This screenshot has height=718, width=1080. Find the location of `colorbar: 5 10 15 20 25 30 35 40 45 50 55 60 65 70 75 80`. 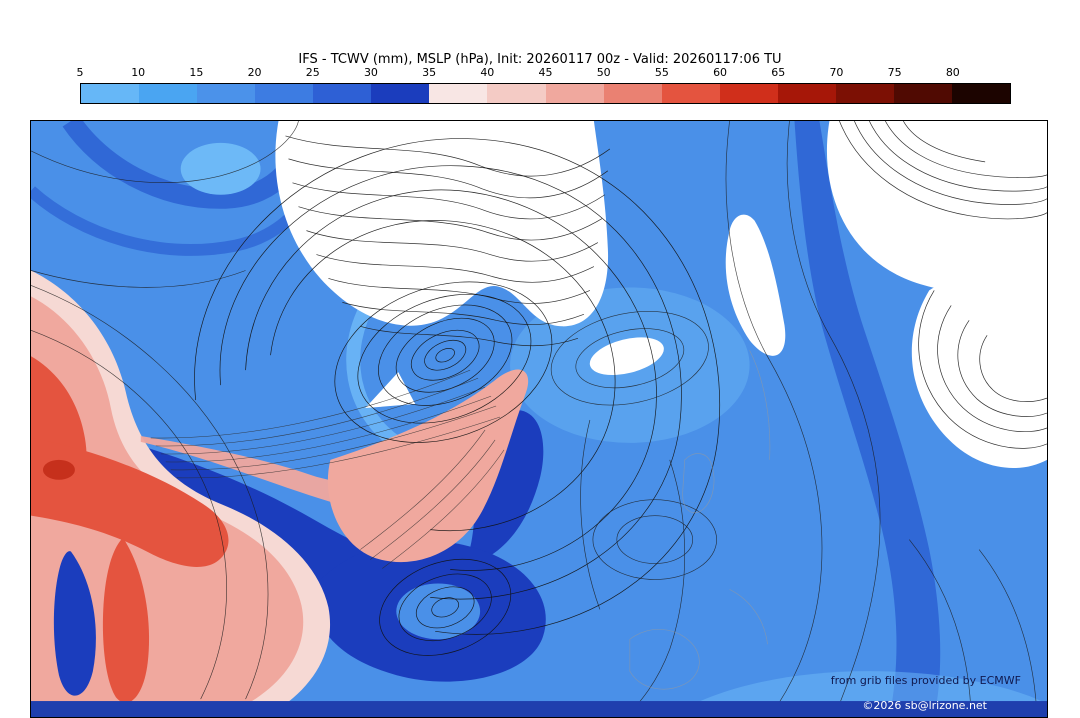

colorbar: 5 10 15 20 25 30 35 40 45 50 55 60 65 70 75 80 is located at coordinates (543, 85).